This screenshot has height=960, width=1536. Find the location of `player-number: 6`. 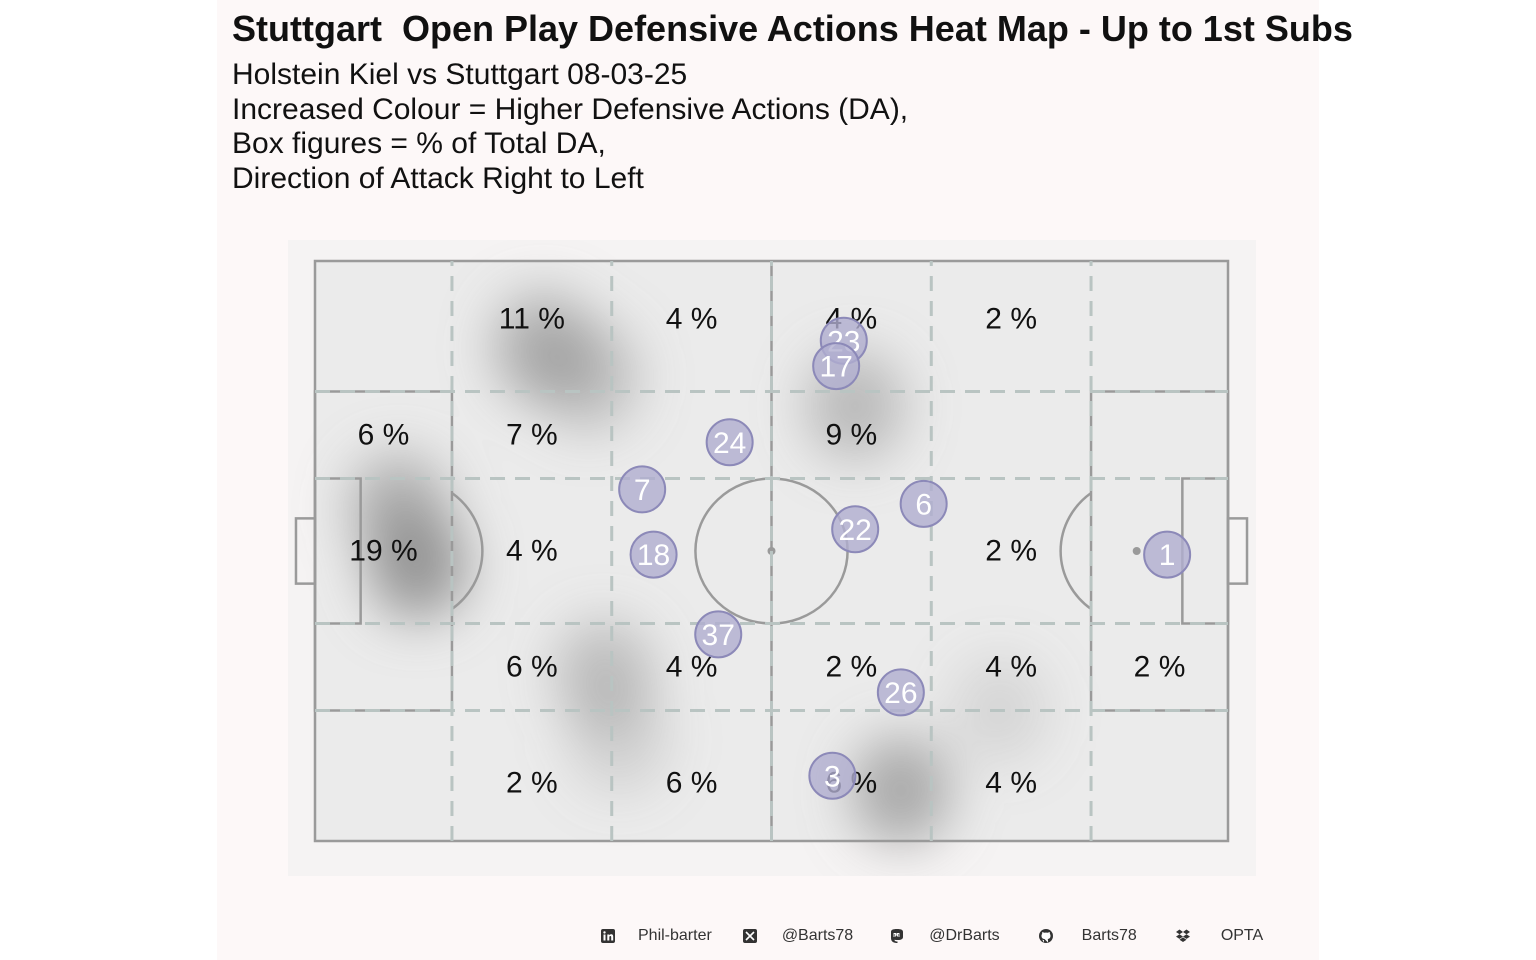

player-number: 6 is located at coordinates (923, 504).